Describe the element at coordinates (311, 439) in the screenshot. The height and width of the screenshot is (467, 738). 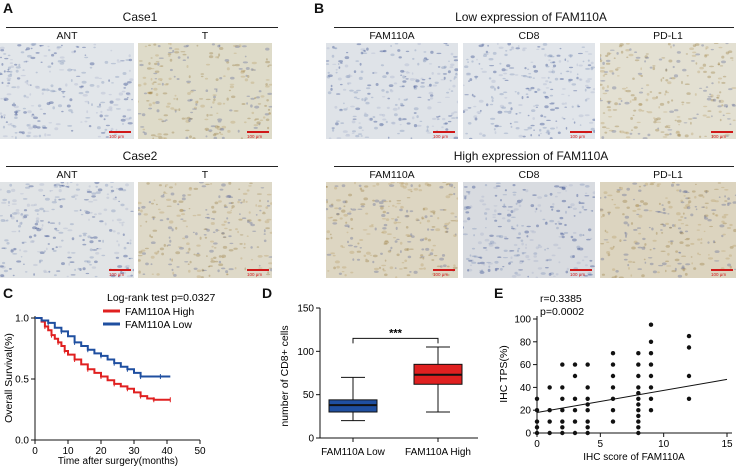
I see `y-tick-label: 0` at that location.